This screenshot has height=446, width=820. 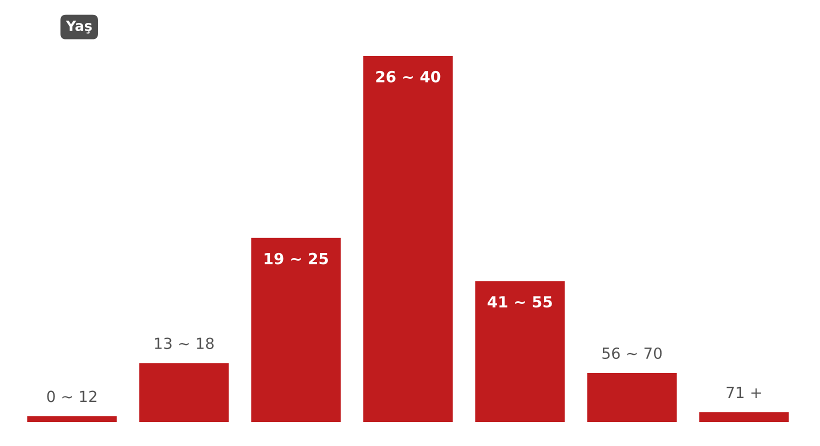 I want to click on x-tick-label: 26 ~ 40, so click(x=408, y=76).